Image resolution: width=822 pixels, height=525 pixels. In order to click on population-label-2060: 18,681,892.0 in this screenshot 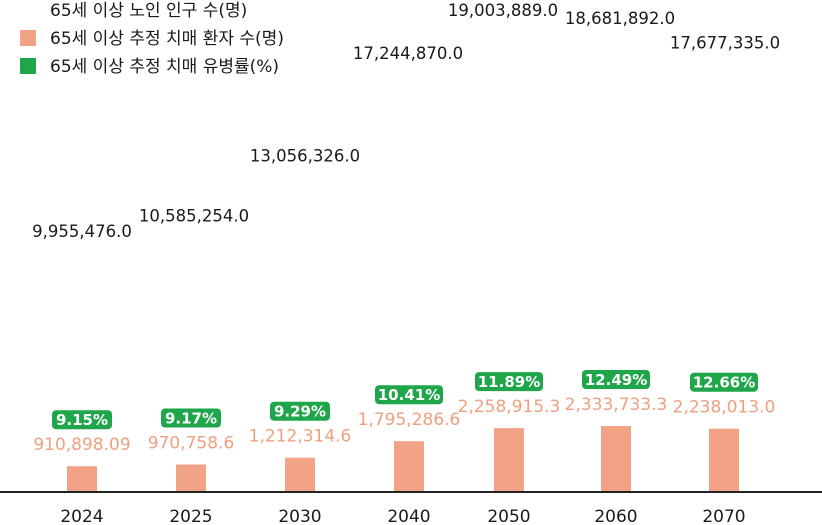, I will do `click(620, 18)`.